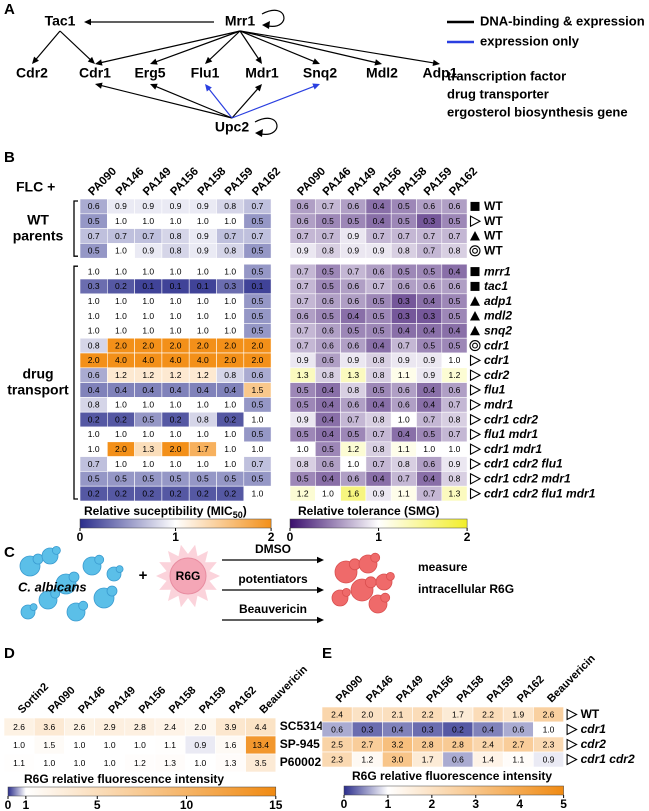 This screenshot has height=811, width=649. Describe the element at coordinates (19, 727) in the screenshot. I see `cell-label: 2.6` at that location.